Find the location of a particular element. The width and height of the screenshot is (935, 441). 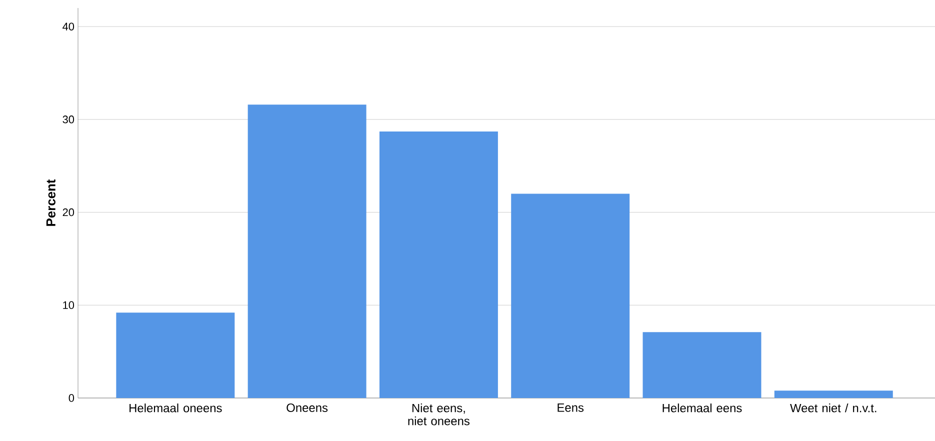

y-tick-label: 0 is located at coordinates (71, 398).